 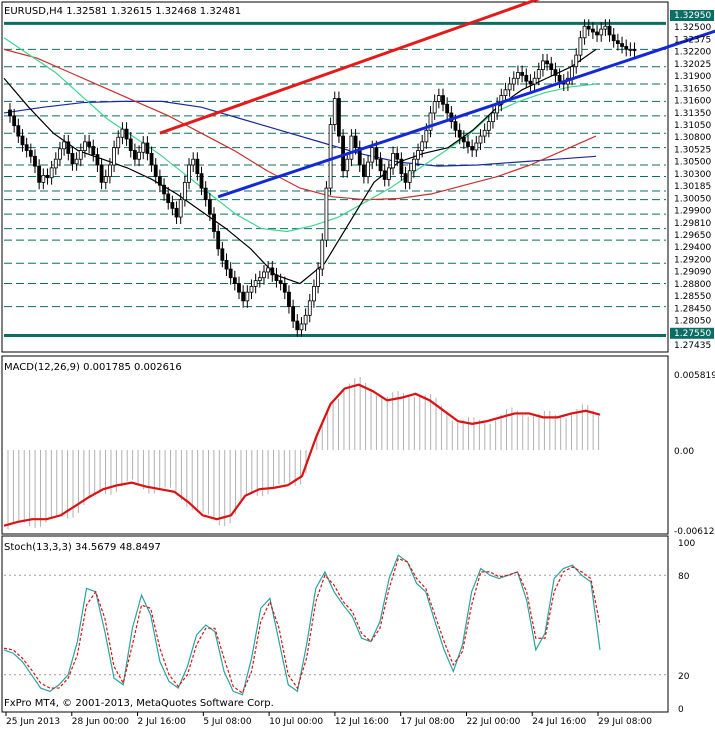 What do you see at coordinates (694, 376) in the screenshot?
I see `macd-tick: 0.005819` at bounding box center [694, 376].